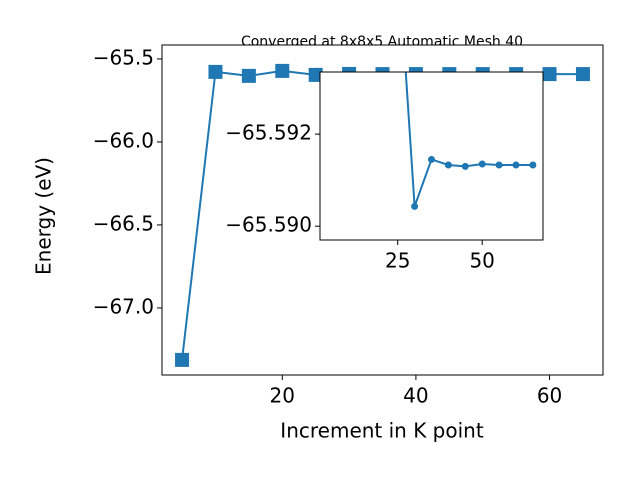 The height and width of the screenshot is (480, 640). What do you see at coordinates (397, 261) in the screenshot?
I see `x-tick-label: 25` at bounding box center [397, 261].